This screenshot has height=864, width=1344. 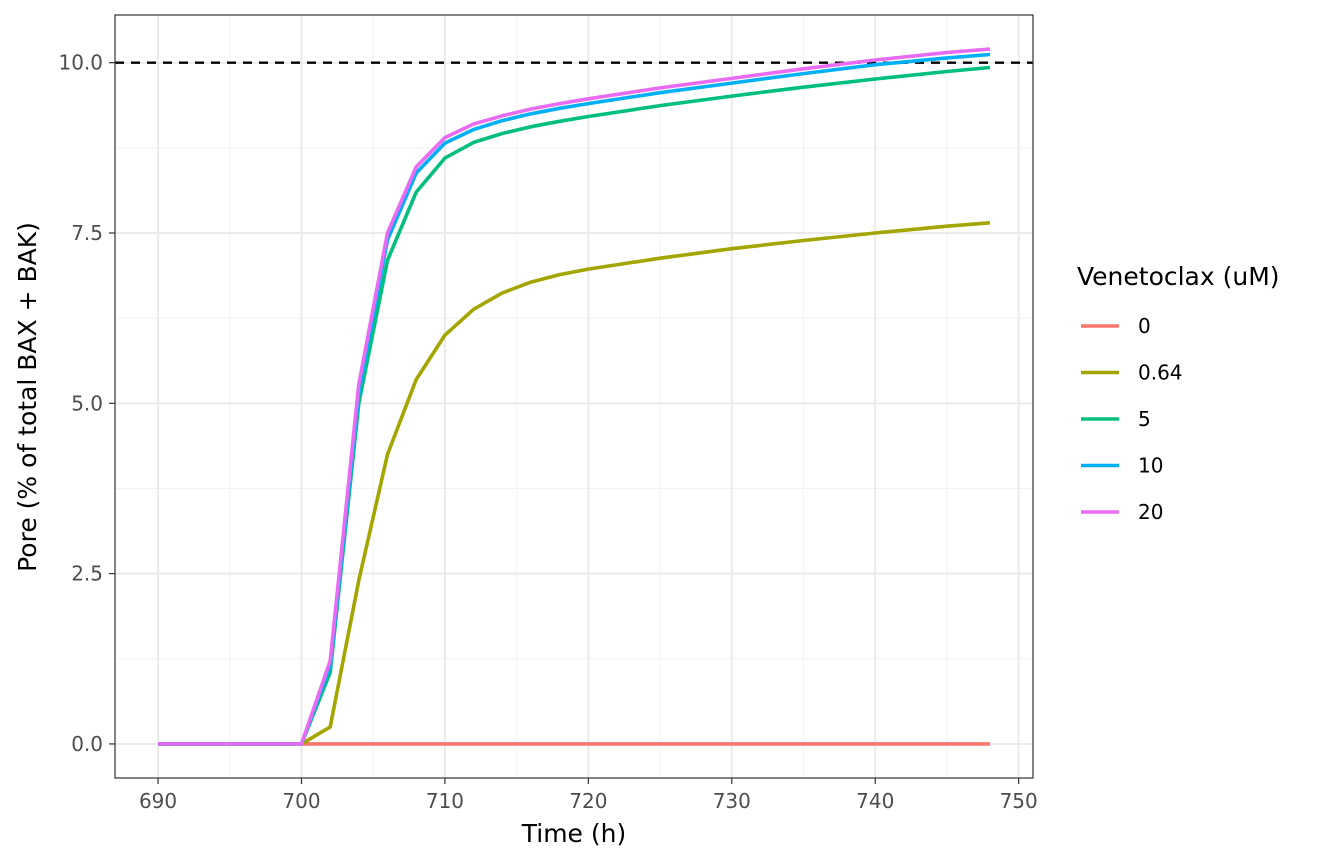 What do you see at coordinates (573, 833) in the screenshot?
I see `x-axis-title: Time (h)` at bounding box center [573, 833].